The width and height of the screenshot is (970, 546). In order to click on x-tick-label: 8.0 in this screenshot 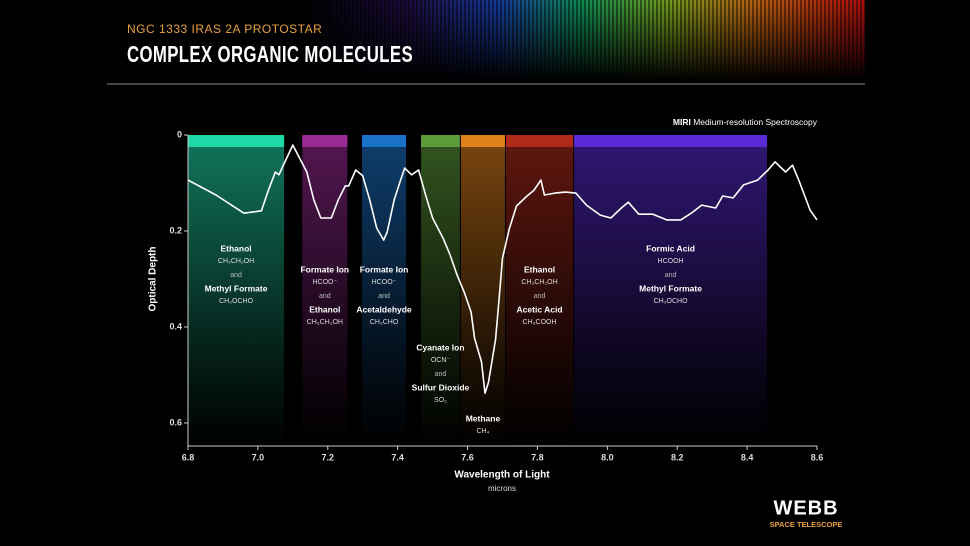, I will do `click(607, 457)`.